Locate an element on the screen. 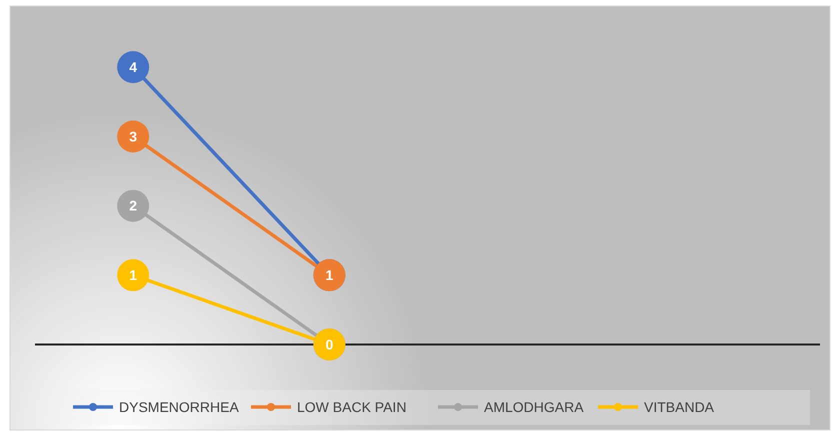  data-label: 2 is located at coordinates (133, 206).